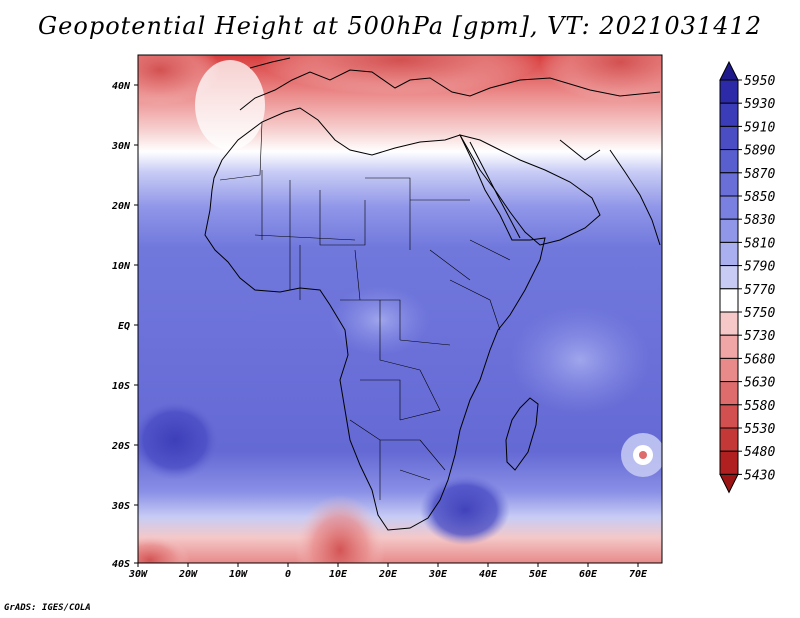 Image resolution: width=800 pixels, height=618 pixels. What do you see at coordinates (188, 574) in the screenshot?
I see `lon-tick-label: 20W` at bounding box center [188, 574].